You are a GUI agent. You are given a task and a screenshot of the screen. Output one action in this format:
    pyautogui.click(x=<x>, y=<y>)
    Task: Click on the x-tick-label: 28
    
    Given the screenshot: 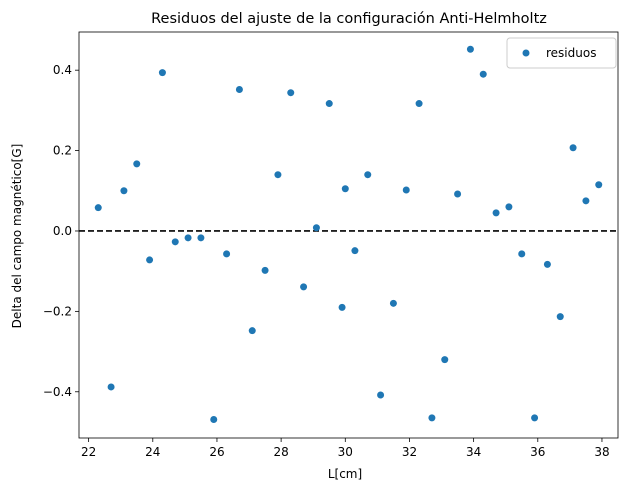 What is the action you would take?
    pyautogui.click(x=280, y=452)
    